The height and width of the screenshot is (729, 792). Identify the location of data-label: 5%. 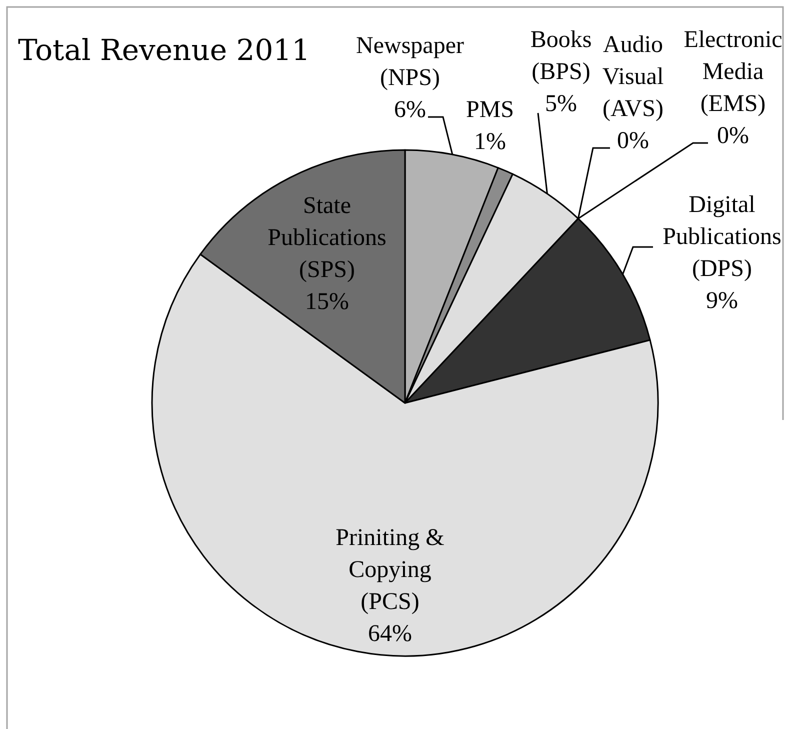
(561, 104).